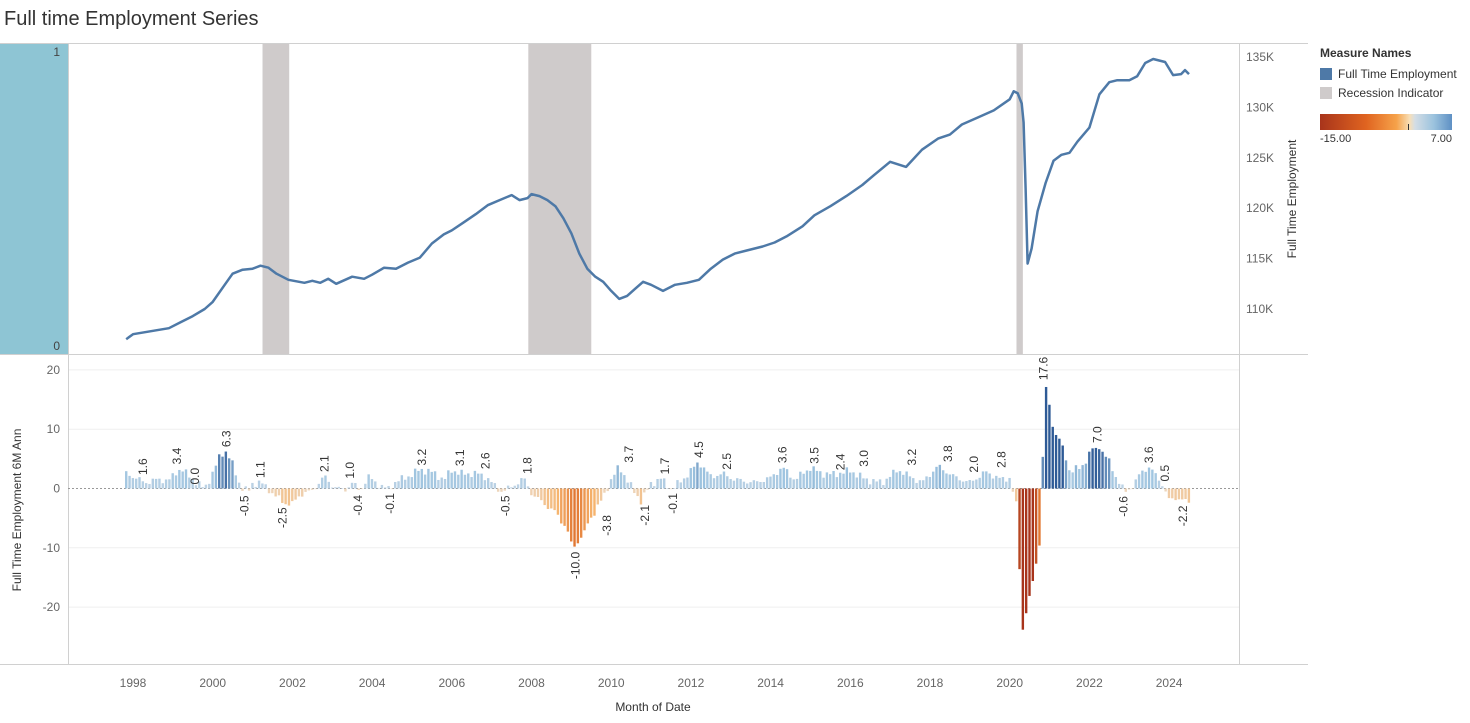  What do you see at coordinates (611, 683) in the screenshot?
I see `x-tick-label: 2010` at bounding box center [611, 683].